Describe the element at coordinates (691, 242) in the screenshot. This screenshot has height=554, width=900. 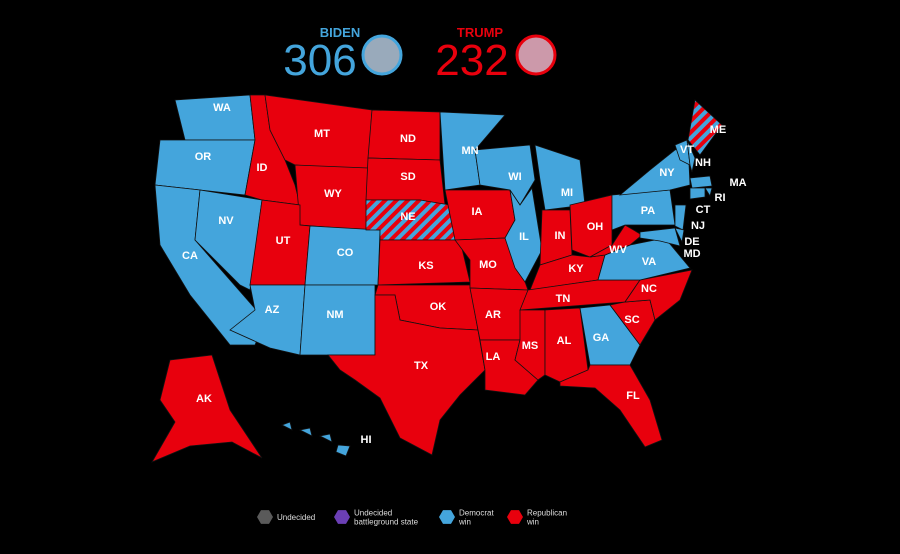
I see `state-label: DE` at that location.